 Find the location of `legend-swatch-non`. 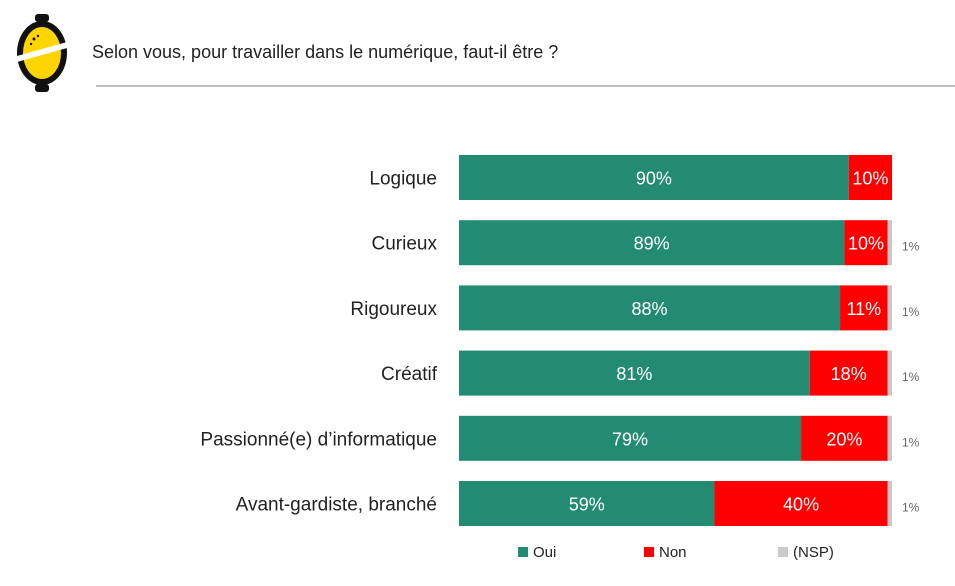

legend-swatch-non is located at coordinates (649, 552).